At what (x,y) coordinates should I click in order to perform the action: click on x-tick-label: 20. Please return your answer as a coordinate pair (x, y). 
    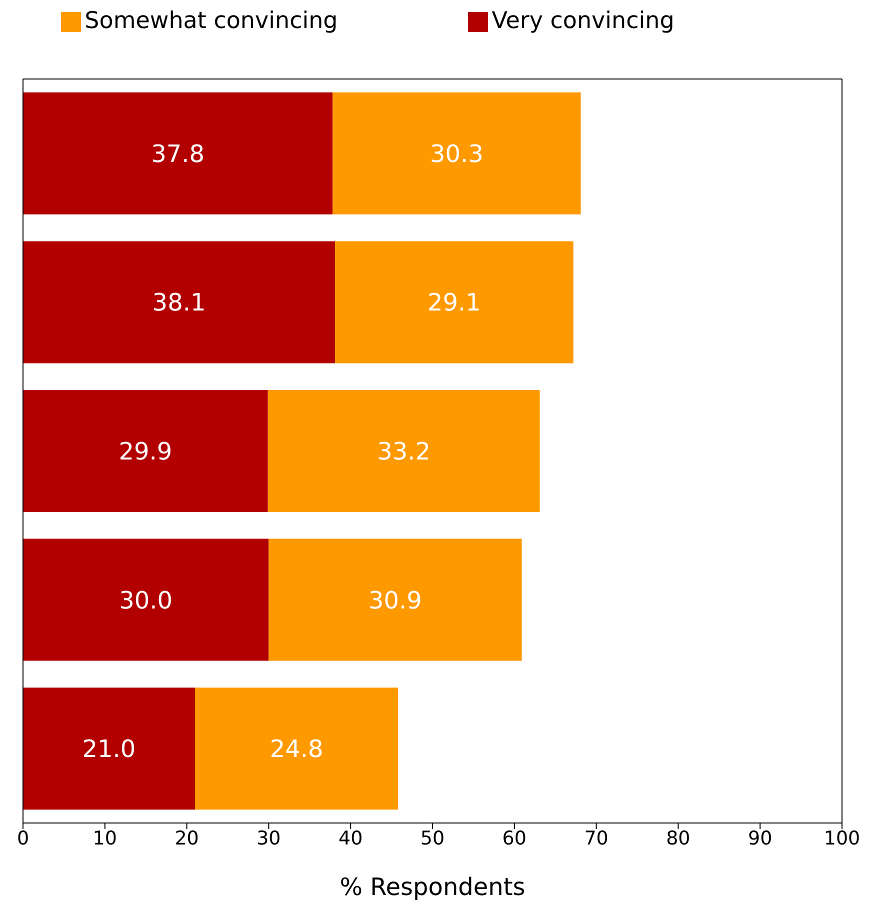
    Looking at the image, I should click on (186, 838).